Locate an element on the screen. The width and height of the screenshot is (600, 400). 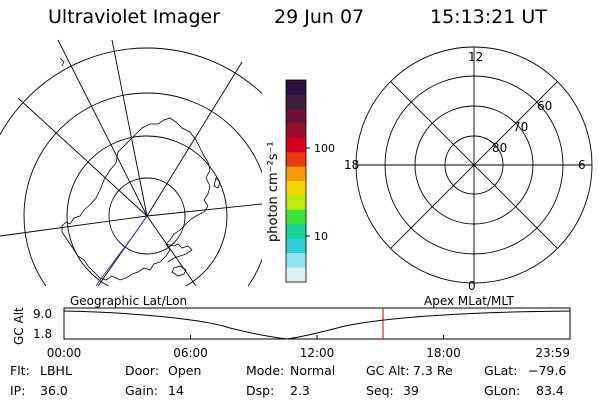
glat-value: −79.6 is located at coordinates (547, 370).